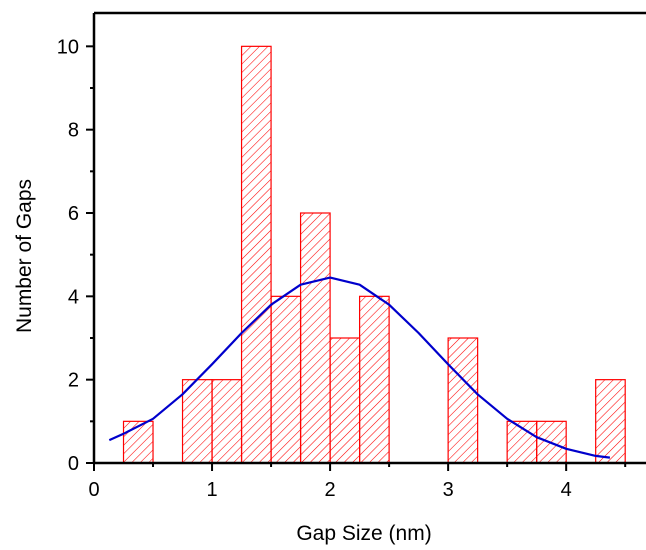 The image size is (646, 550). Describe the element at coordinates (566, 490) in the screenshot. I see `x-tick-label-4: 4` at that location.